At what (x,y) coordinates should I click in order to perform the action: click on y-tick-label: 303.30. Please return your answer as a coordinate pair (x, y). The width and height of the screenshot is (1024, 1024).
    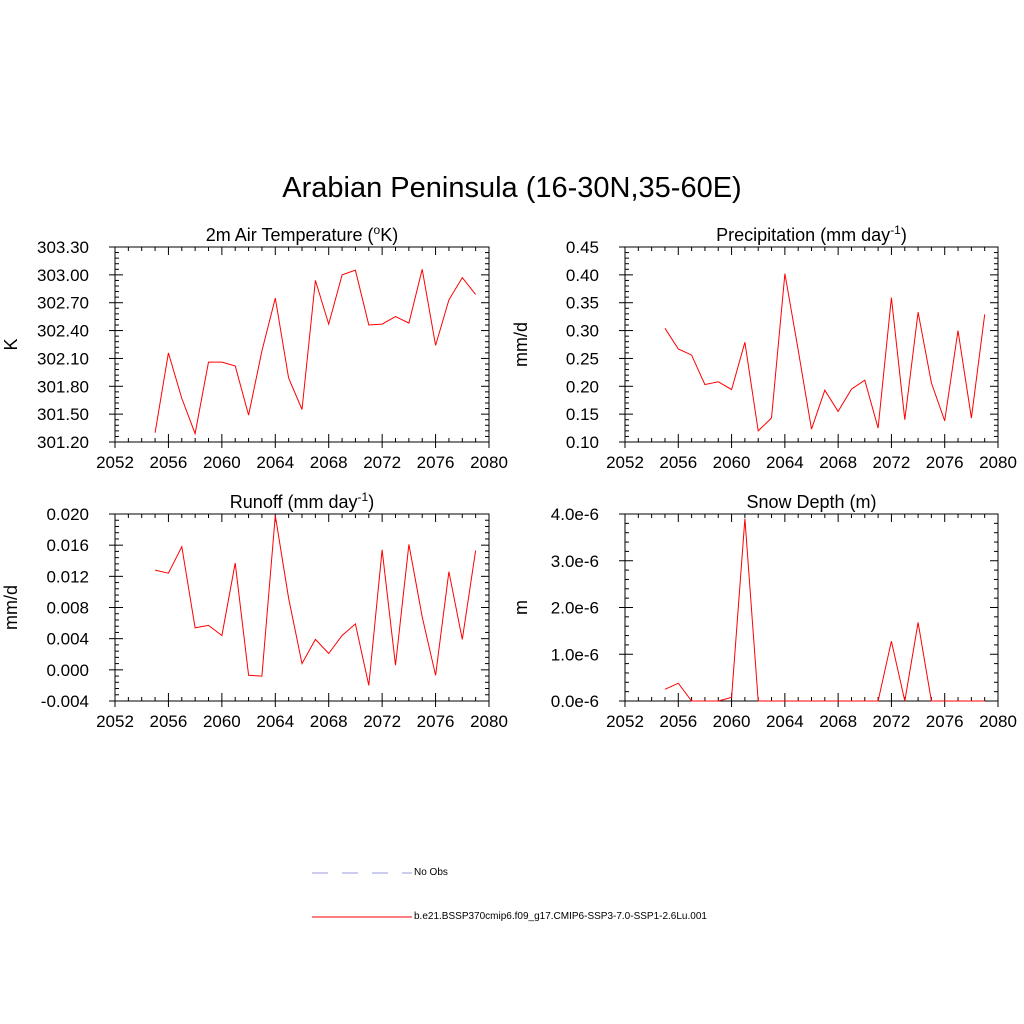
    Looking at the image, I should click on (63, 247).